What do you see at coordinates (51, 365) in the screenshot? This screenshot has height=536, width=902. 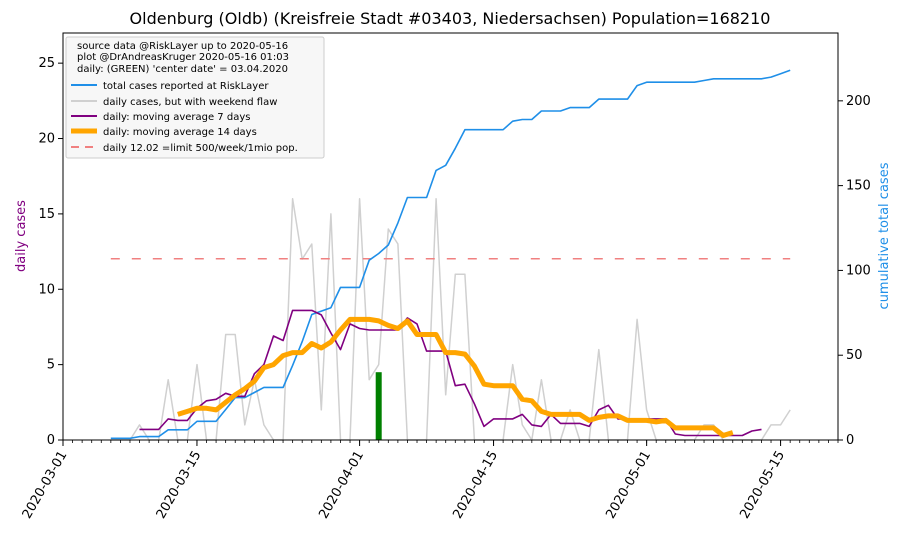 I see `left-ytick-label: 5` at bounding box center [51, 365].